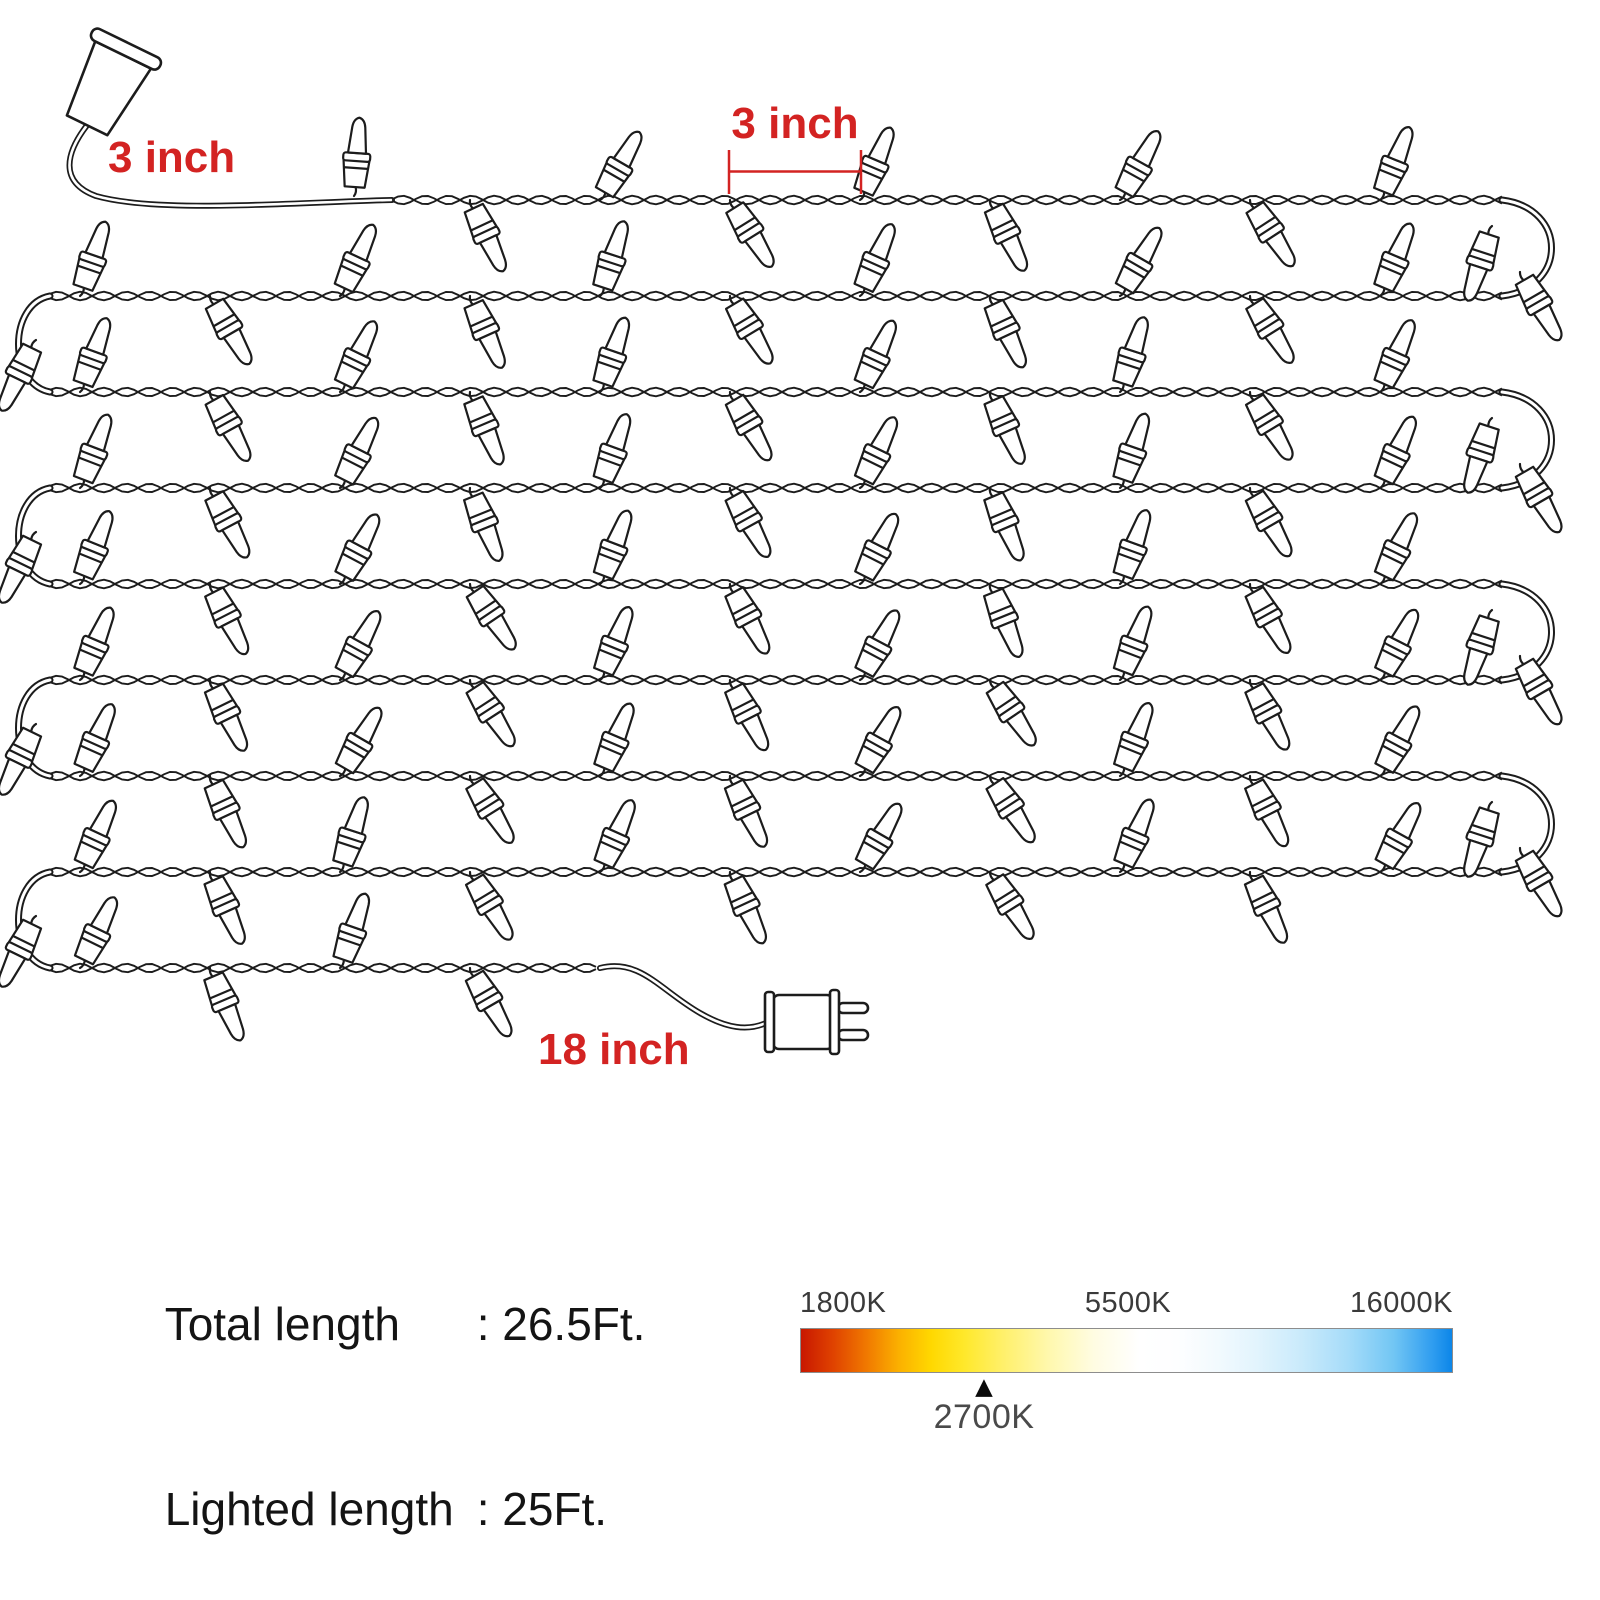 Image resolution: width=1600 pixels, height=1600 pixels. Describe the element at coordinates (114, 82) in the screenshot. I see `connector-female` at that location.